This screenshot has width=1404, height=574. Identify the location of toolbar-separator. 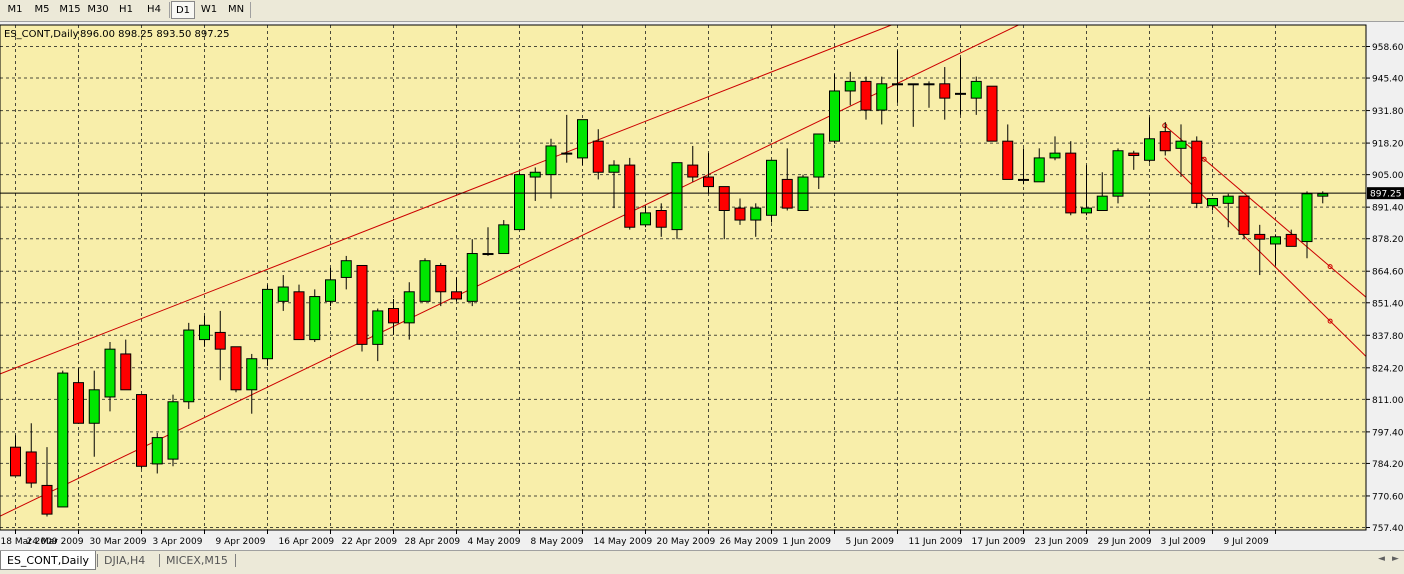
(250, 10).